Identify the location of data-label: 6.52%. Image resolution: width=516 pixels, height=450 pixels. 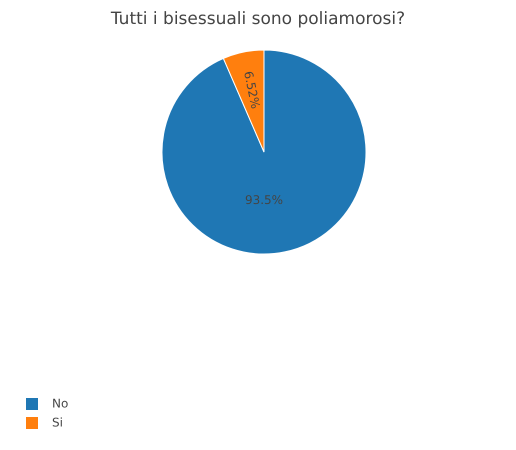
(252, 90).